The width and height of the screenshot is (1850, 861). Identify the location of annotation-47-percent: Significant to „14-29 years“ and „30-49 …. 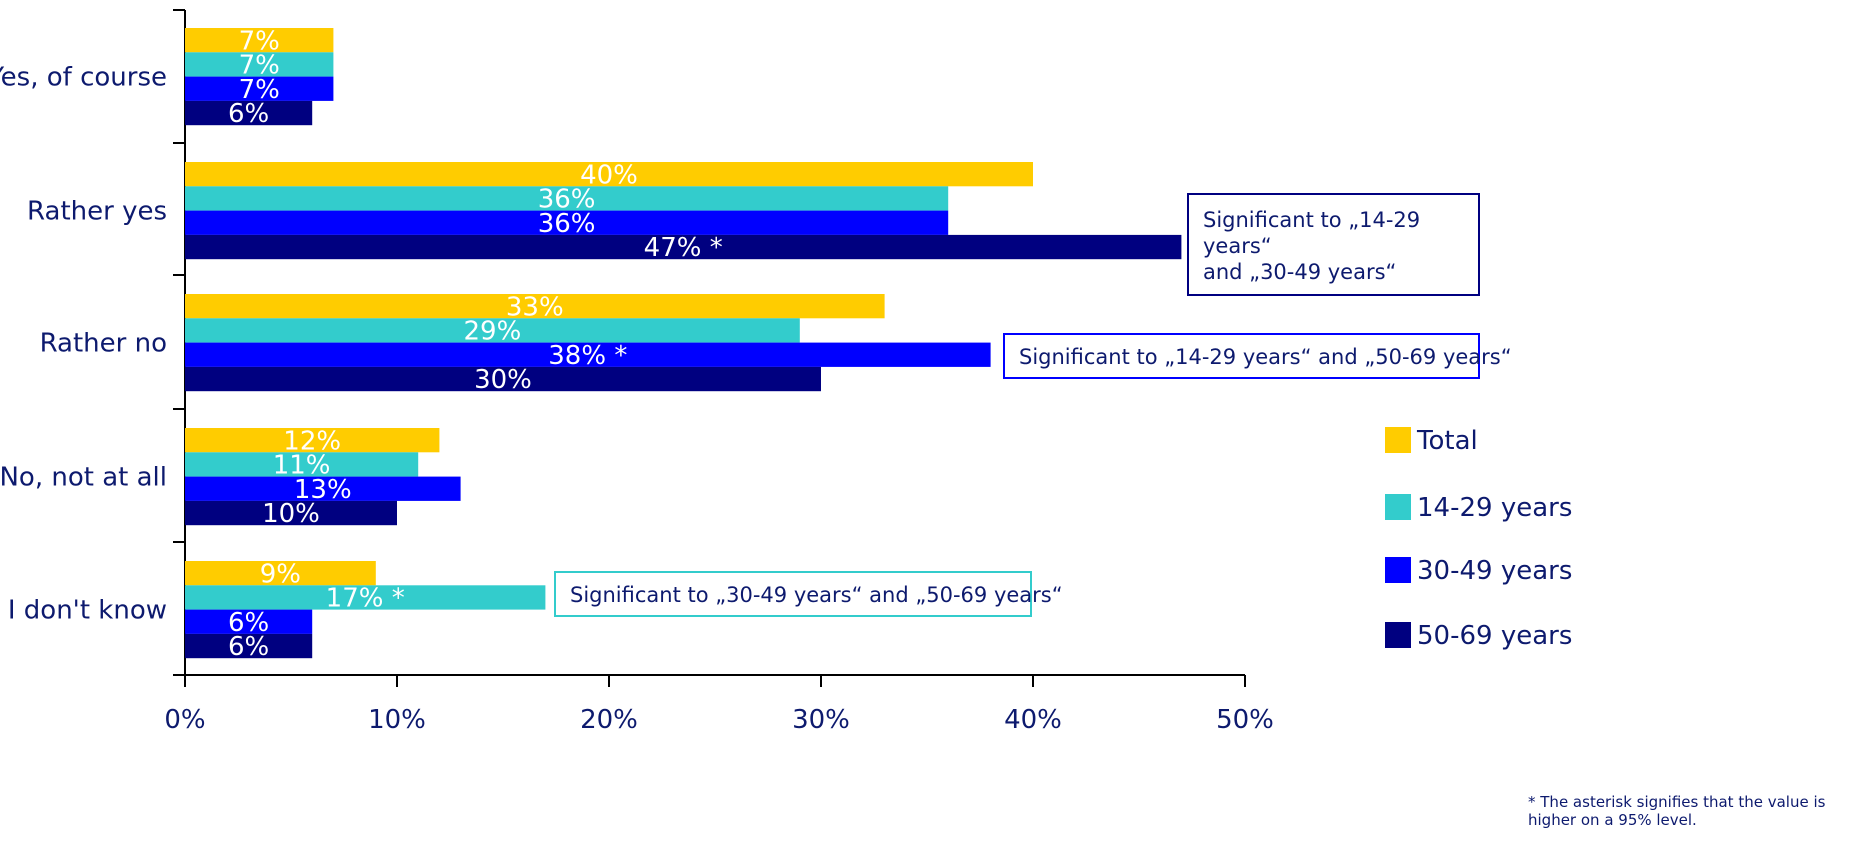
(1333, 244).